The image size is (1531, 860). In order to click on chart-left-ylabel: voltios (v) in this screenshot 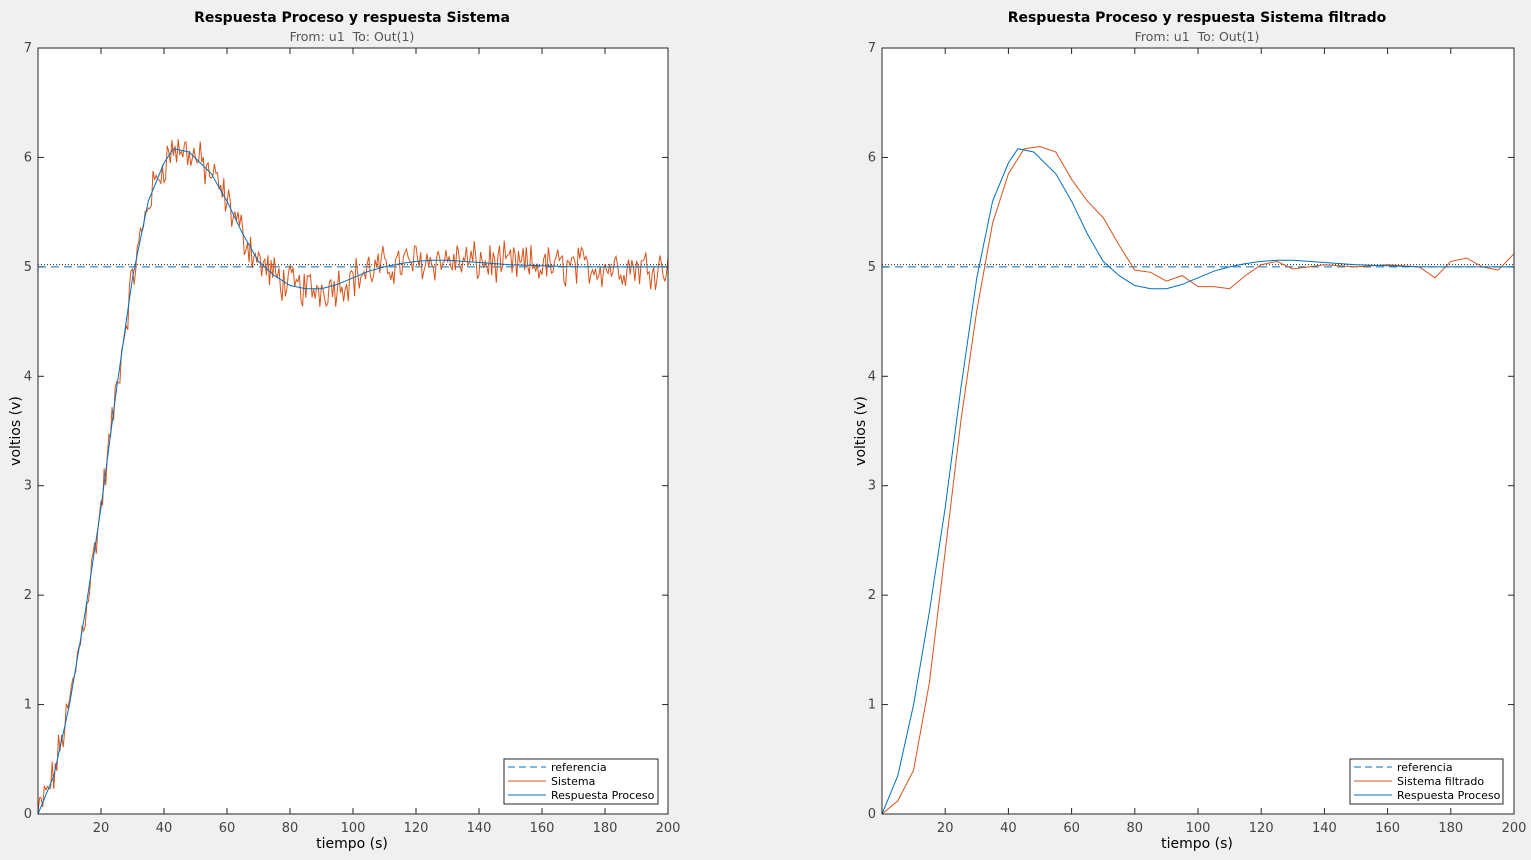, I will do `click(16, 431)`.